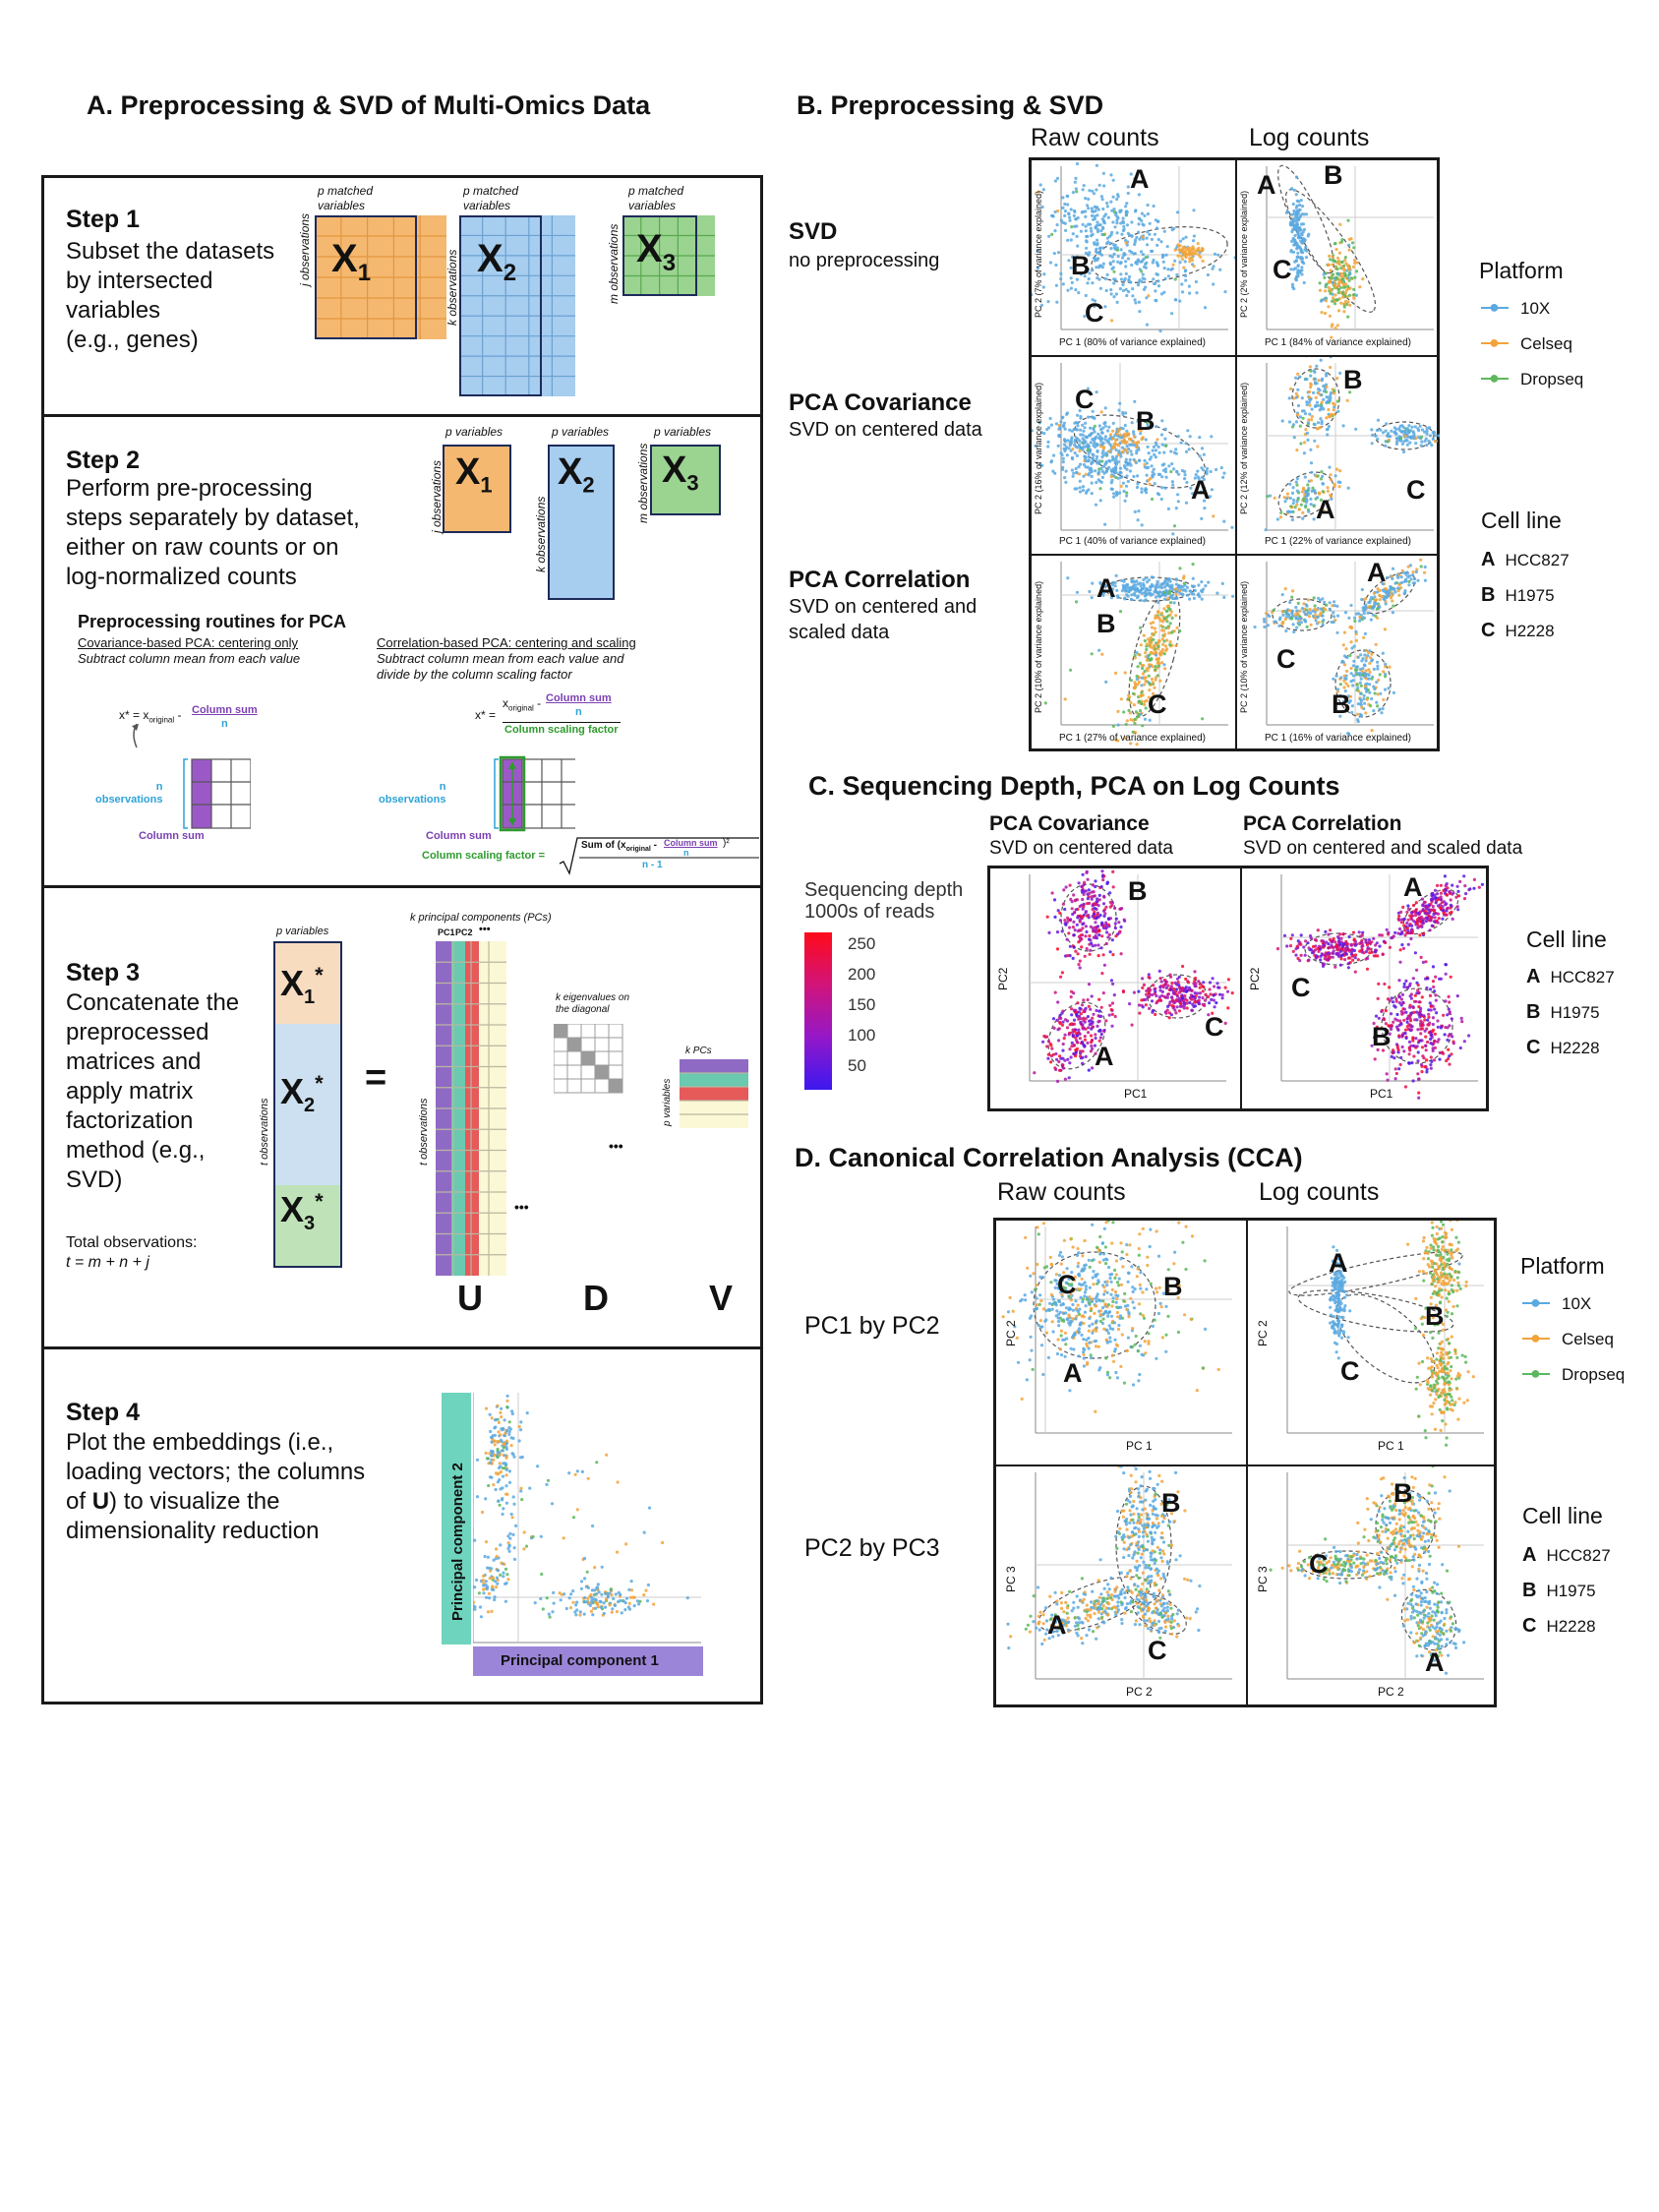 The width and height of the screenshot is (1659, 2212). What do you see at coordinates (1397, 436) in the screenshot?
I see `b11-c` at bounding box center [1397, 436].